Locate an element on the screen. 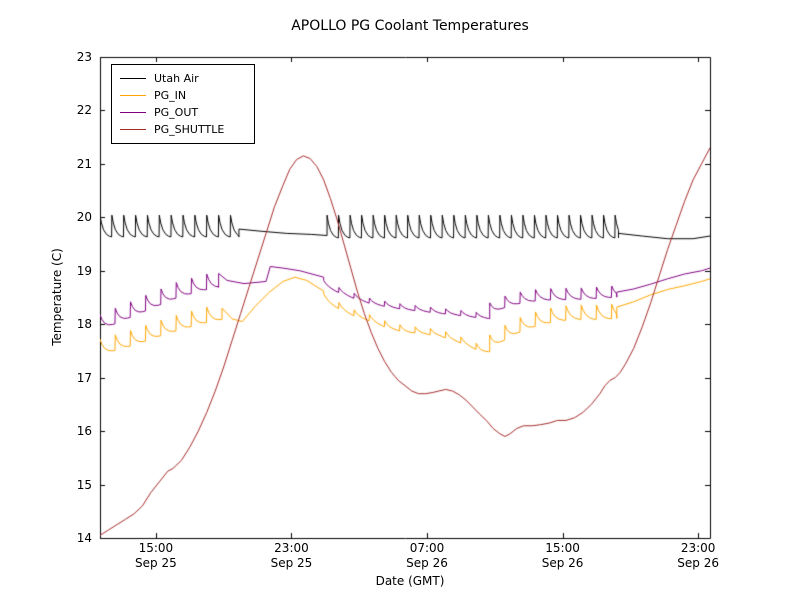 The height and width of the screenshot is (600, 800). legend-label-pg-in: PG_IN is located at coordinates (170, 95).